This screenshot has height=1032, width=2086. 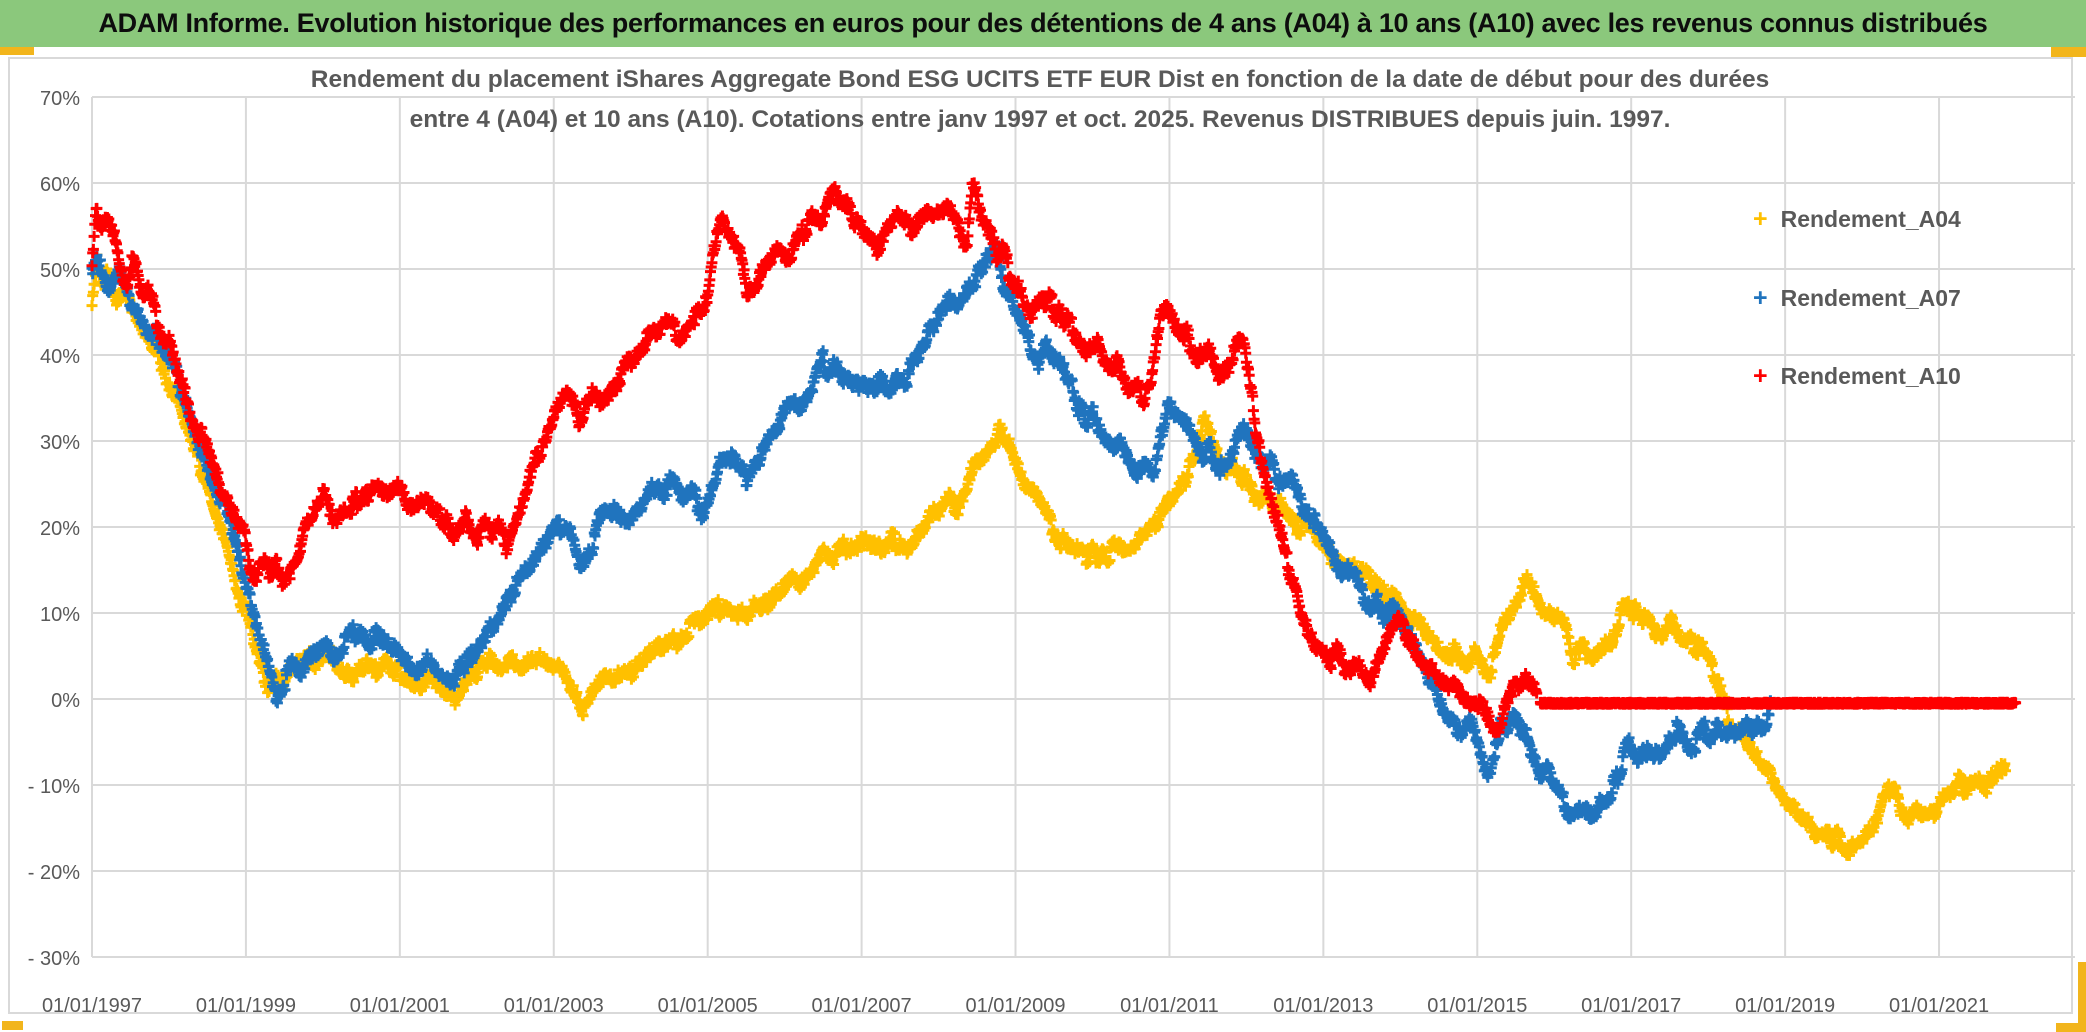 I want to click on svg-text: 01/01/2001, so click(x=400, y=1006).